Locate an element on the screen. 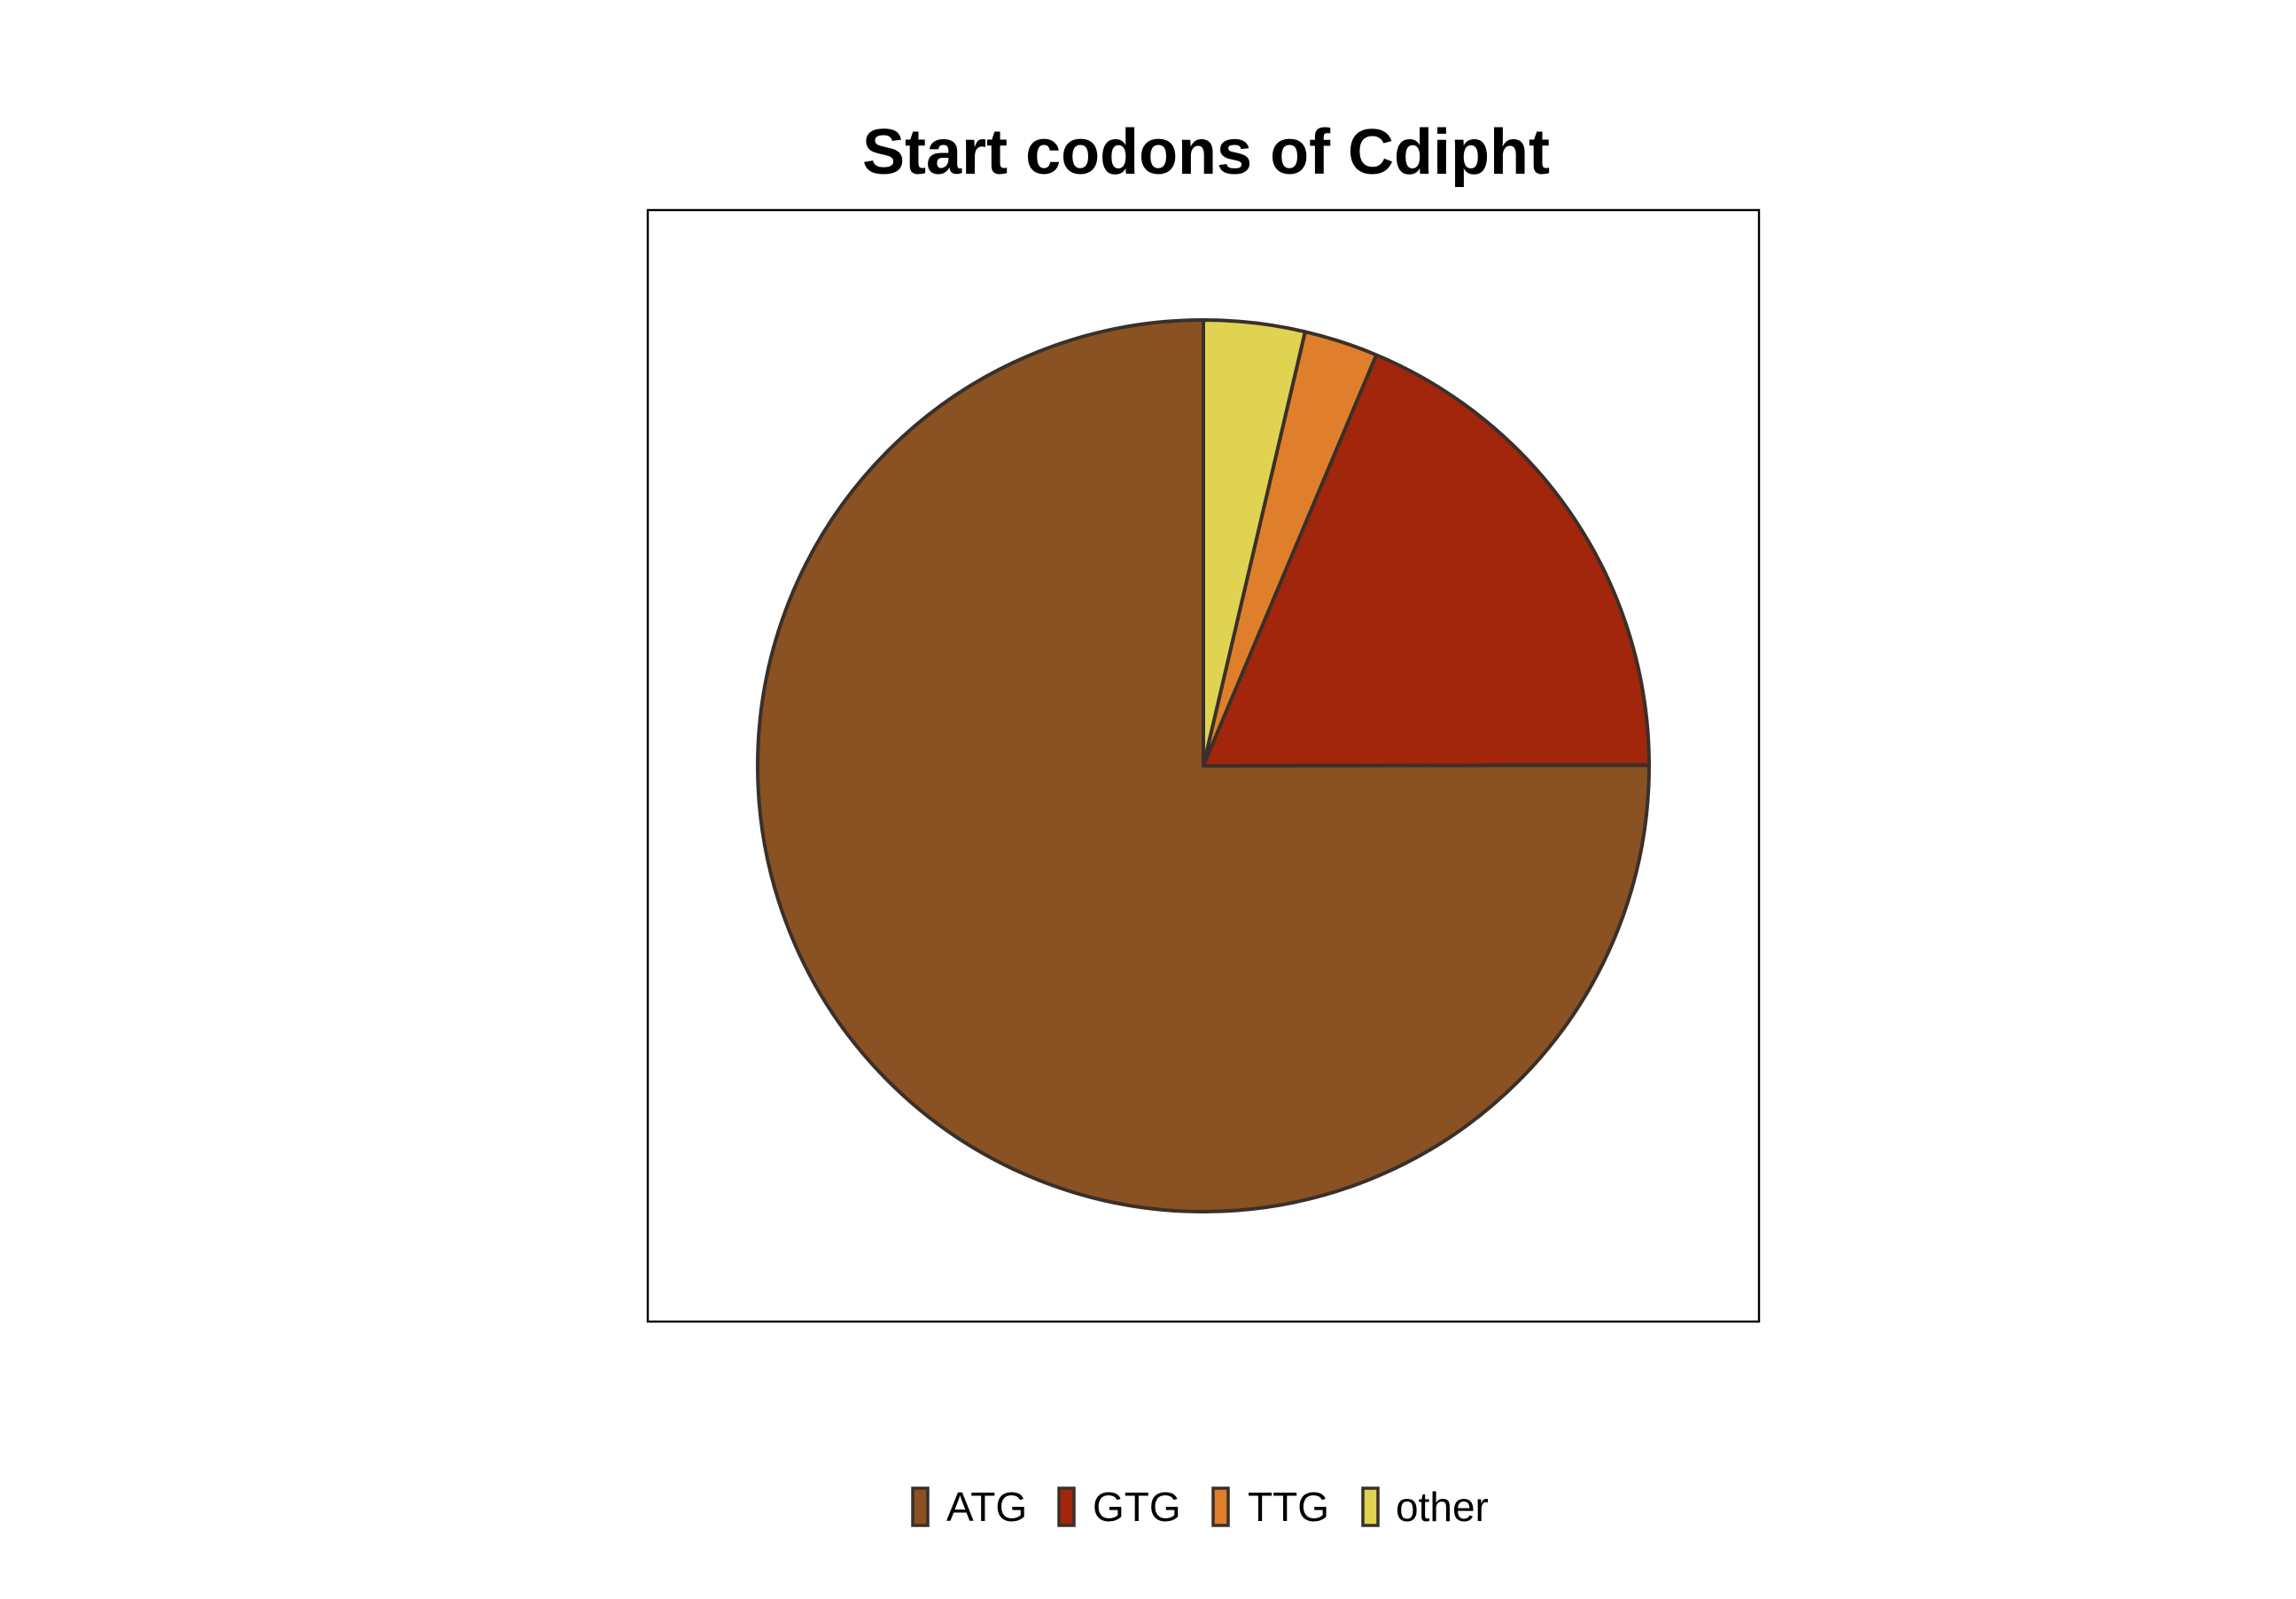 This screenshot has height=1599, width=2296. legend-label-ttg: TTG is located at coordinates (1288, 1507).